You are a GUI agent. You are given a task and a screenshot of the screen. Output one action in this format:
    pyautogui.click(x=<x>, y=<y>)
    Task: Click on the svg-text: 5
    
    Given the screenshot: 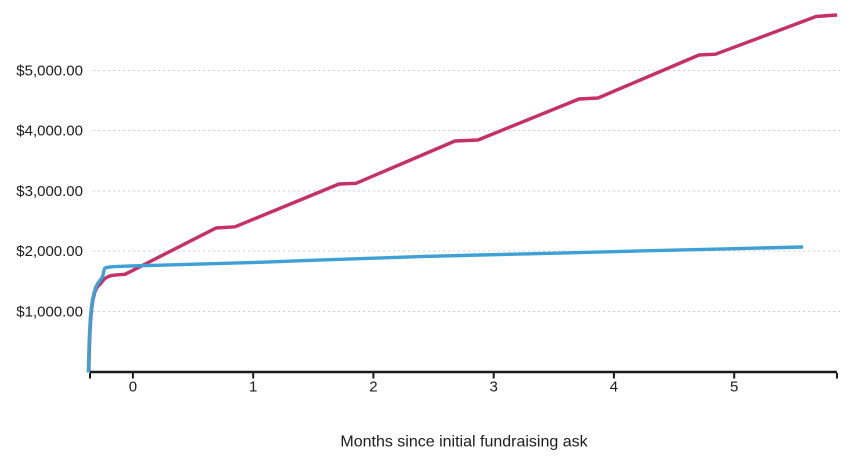 What is the action you would take?
    pyautogui.click(x=734, y=387)
    